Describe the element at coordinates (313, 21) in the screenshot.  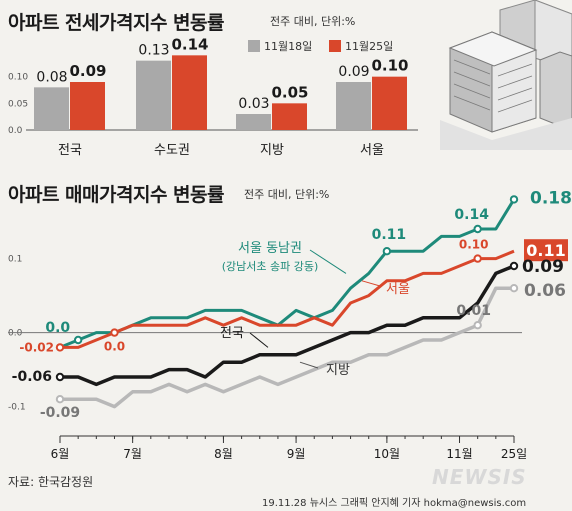
I see `top-chart-unit: 전주 대비, 단위:%` at that location.